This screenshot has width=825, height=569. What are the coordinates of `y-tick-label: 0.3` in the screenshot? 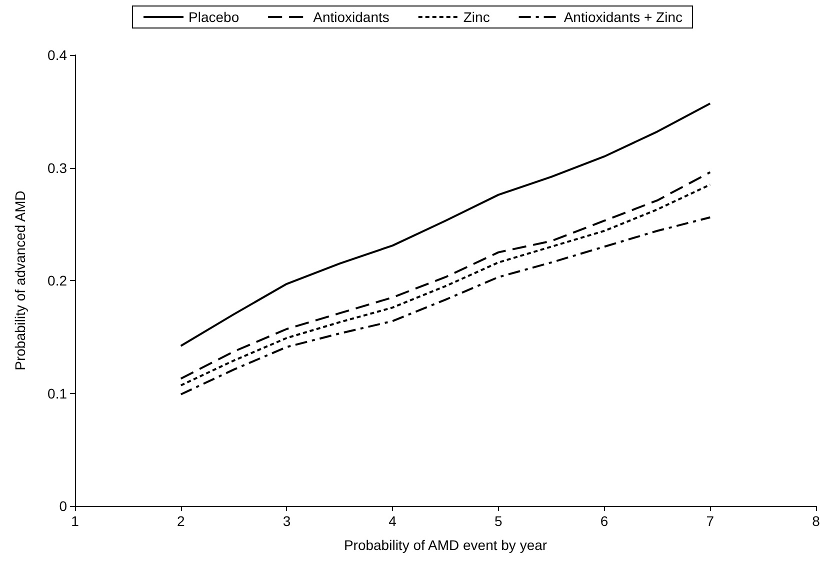 It's located at (58, 168).